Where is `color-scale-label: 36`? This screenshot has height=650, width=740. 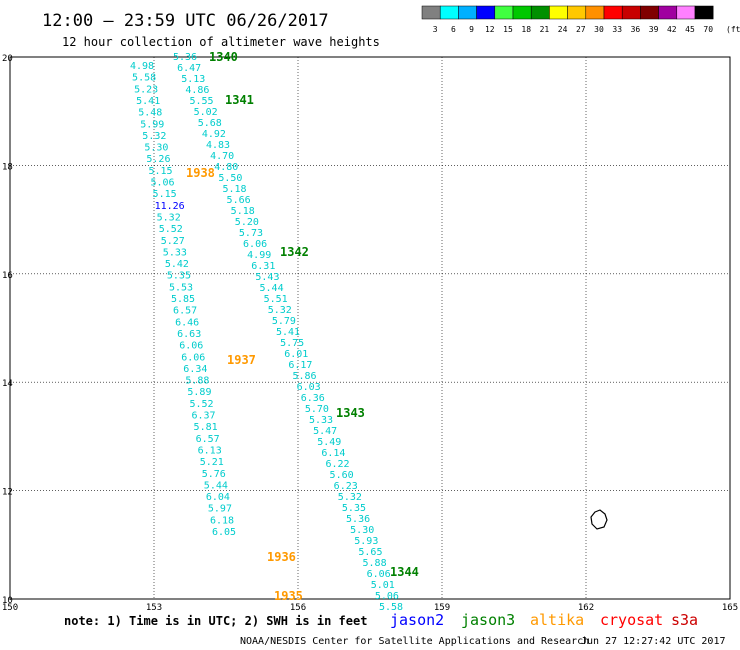
color-scale-label: 36 is located at coordinates (636, 29).